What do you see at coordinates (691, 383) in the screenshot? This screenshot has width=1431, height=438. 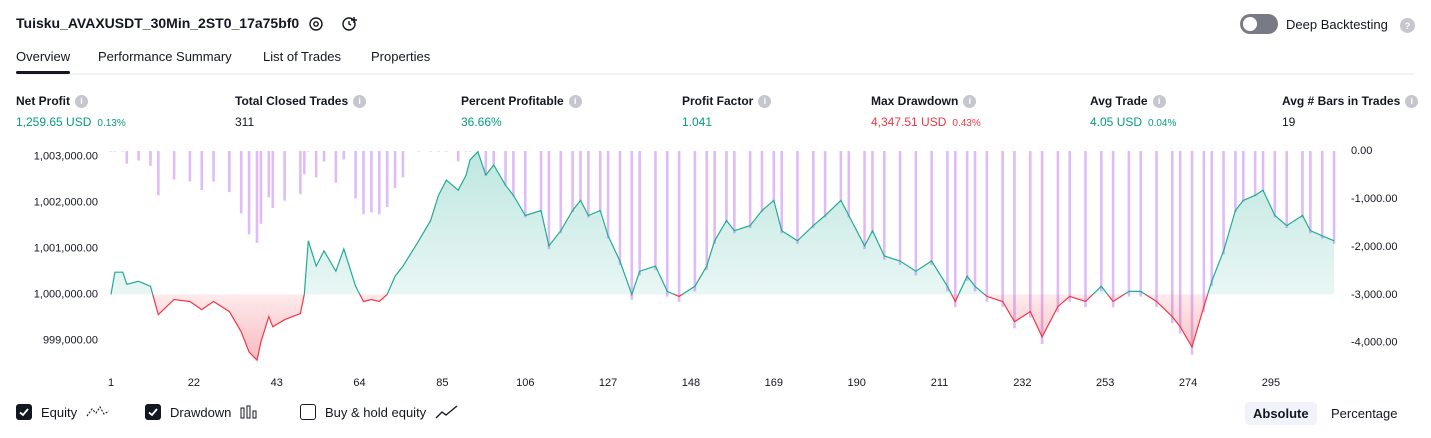 I see `x-tick-label: 148` at bounding box center [691, 383].